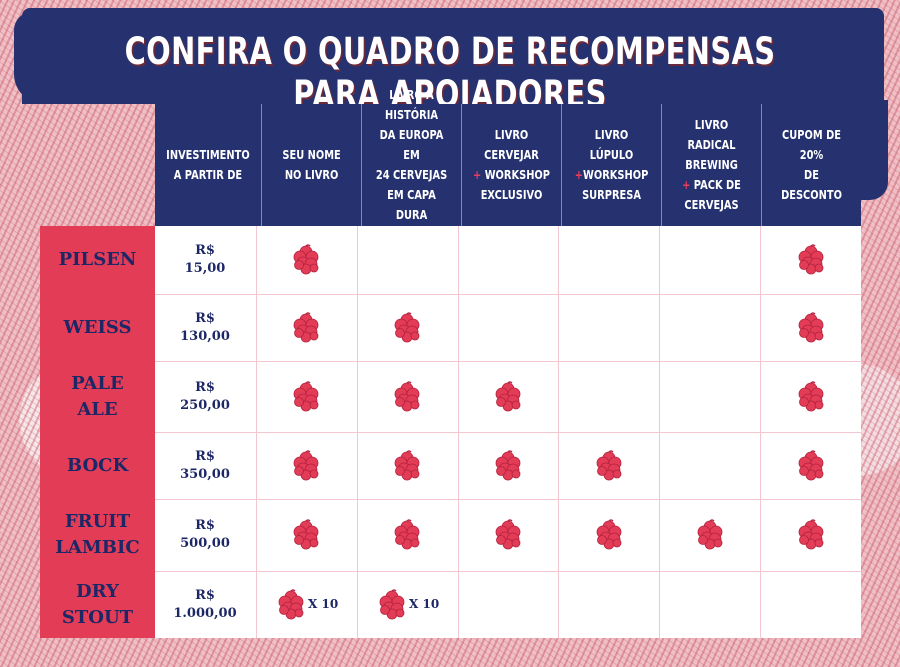 This screenshot has height=667, width=900. Describe the element at coordinates (97, 383) in the screenshot. I see `tier-name-line: PALE` at that location.